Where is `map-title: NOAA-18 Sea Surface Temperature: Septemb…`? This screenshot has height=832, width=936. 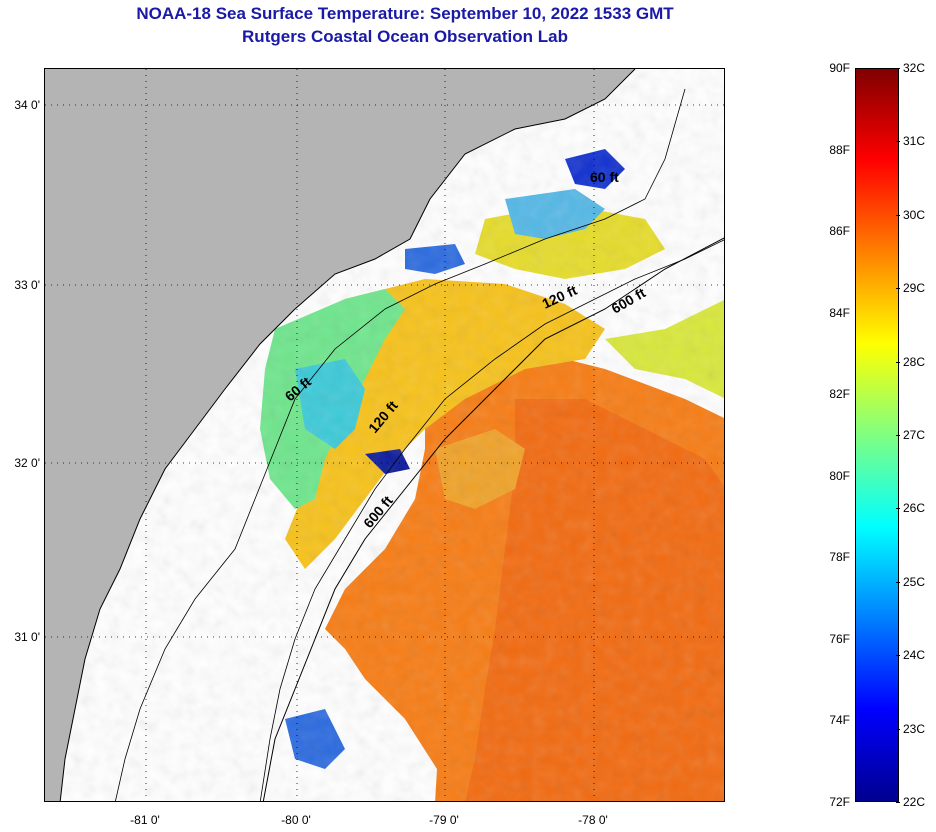 map-title: NOAA-18 Sea Surface Temperature: Septemb… is located at coordinates (405, 13).